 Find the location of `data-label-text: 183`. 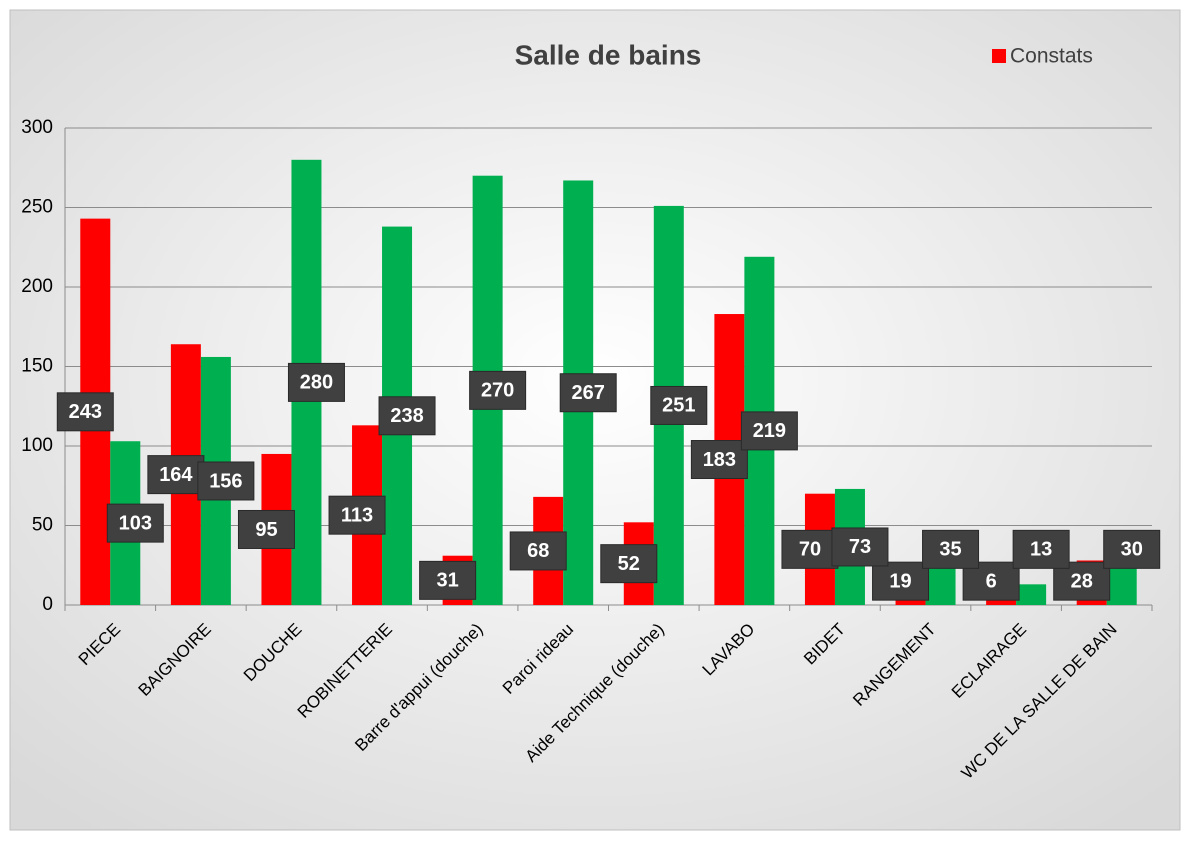

data-label-text: 183 is located at coordinates (719, 460).